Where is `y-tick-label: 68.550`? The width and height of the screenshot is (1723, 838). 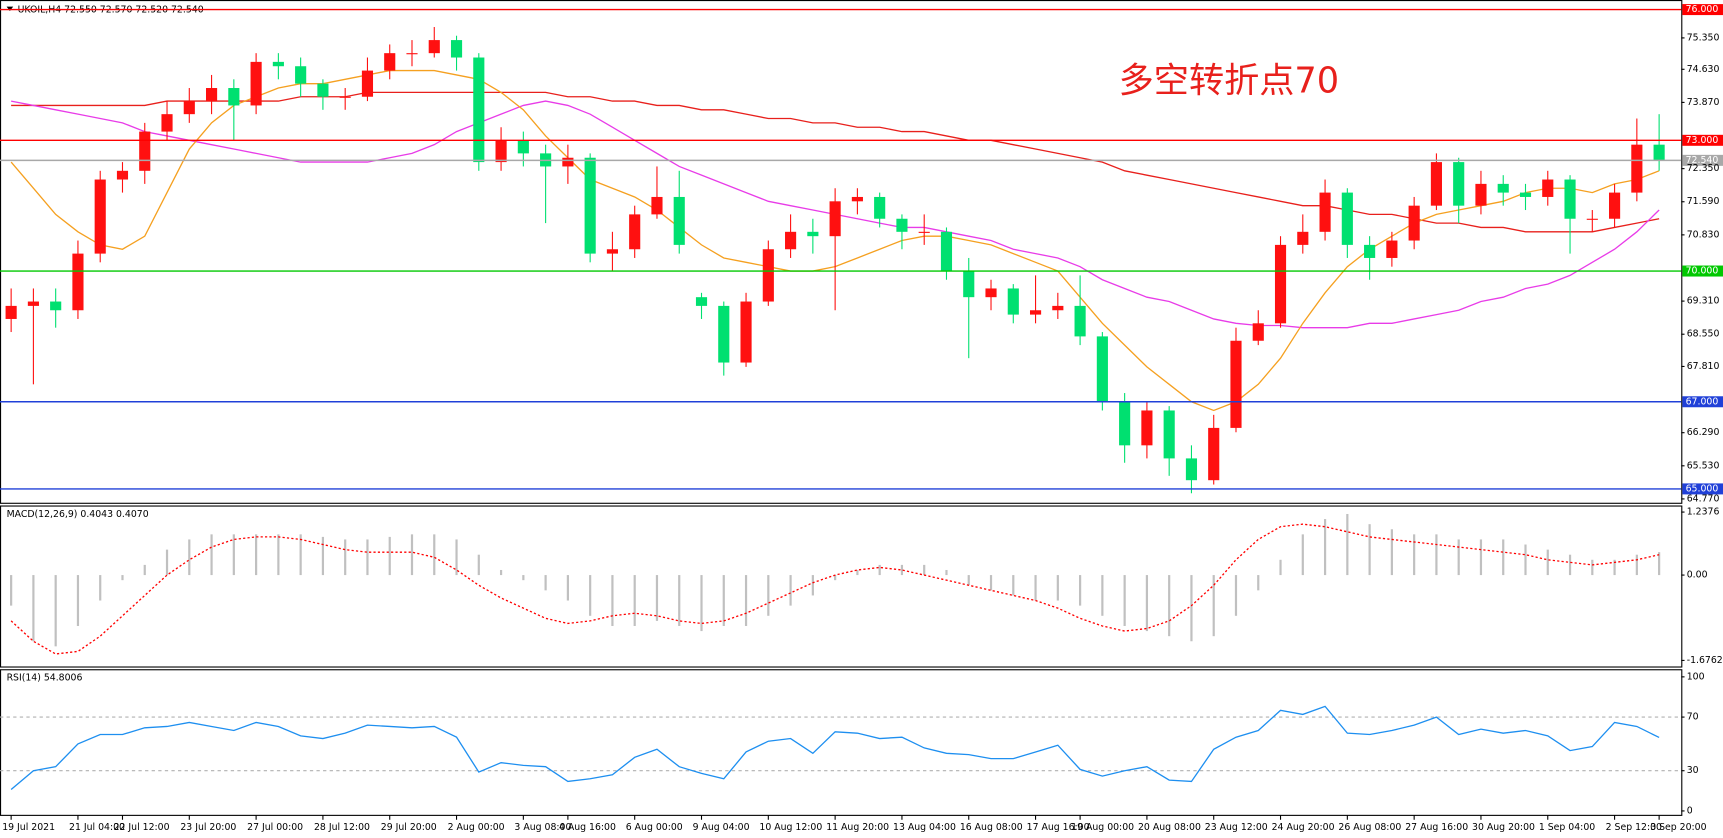 y-tick-label: 68.550 is located at coordinates (1703, 334).